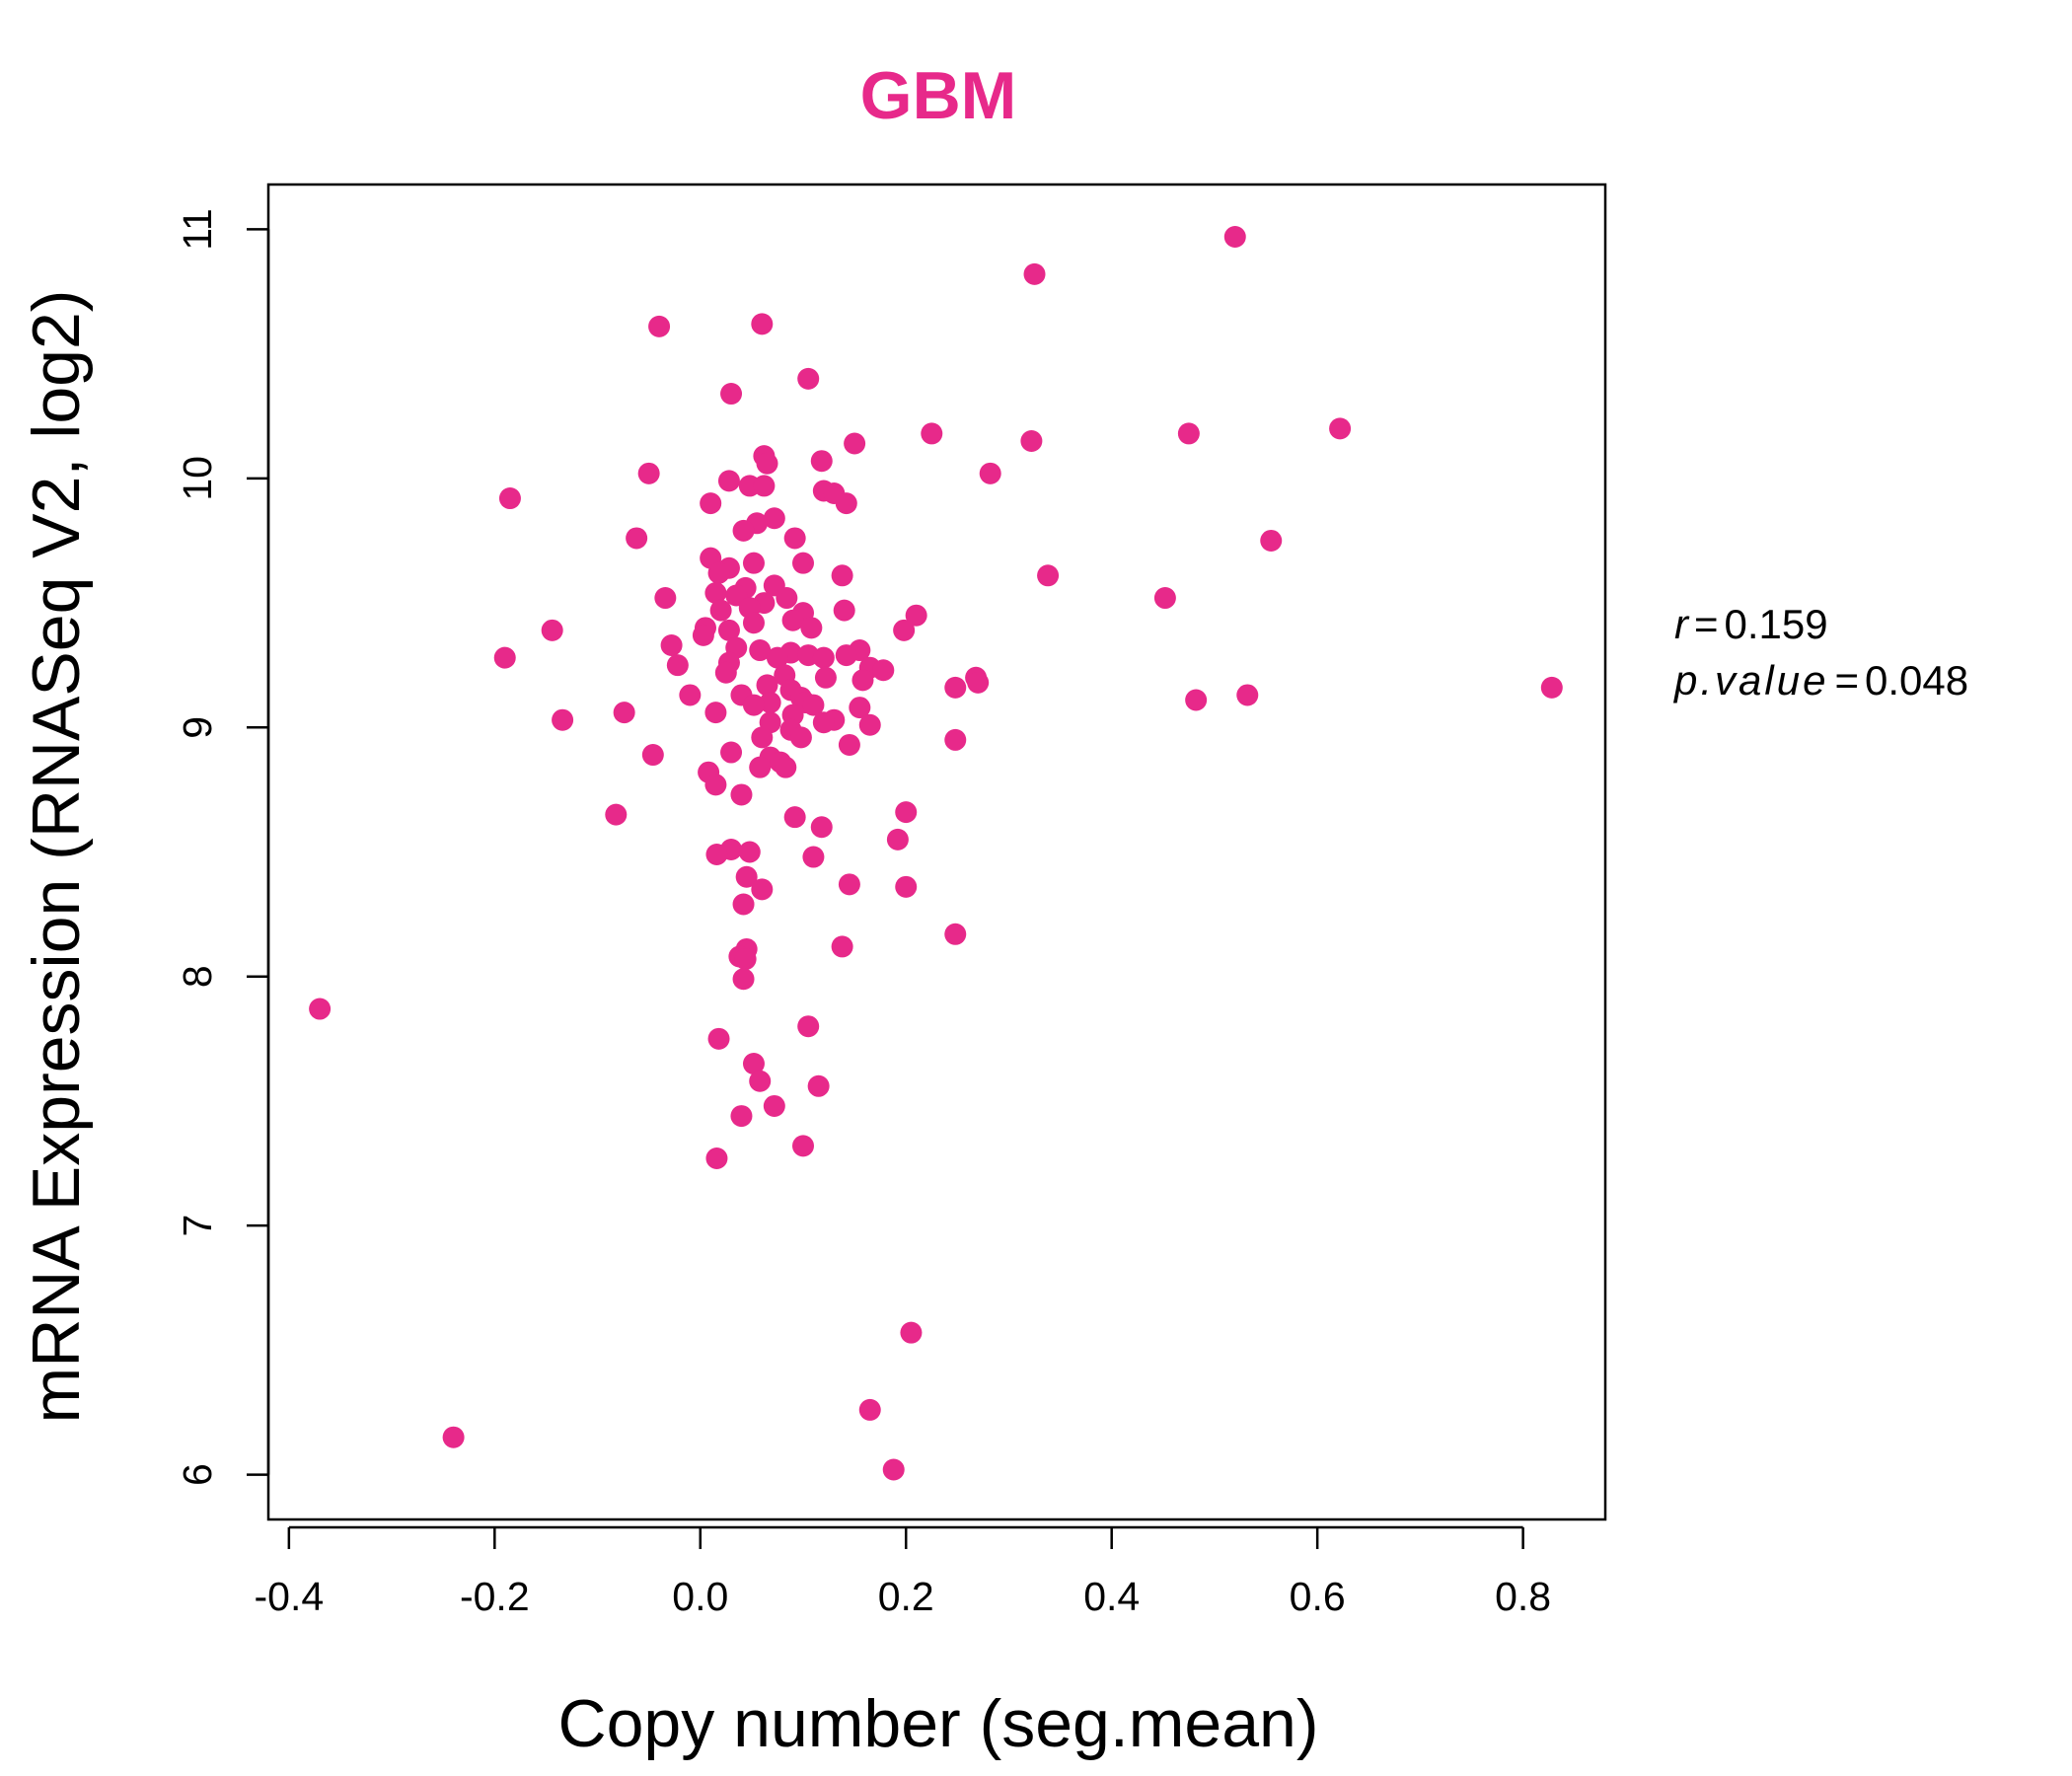 The height and width of the screenshot is (1776, 2072). I want to click on x-axis: -0.4 -0.2 0.0 0.2 0.4 0.6 0.8, so click(903, 1572).